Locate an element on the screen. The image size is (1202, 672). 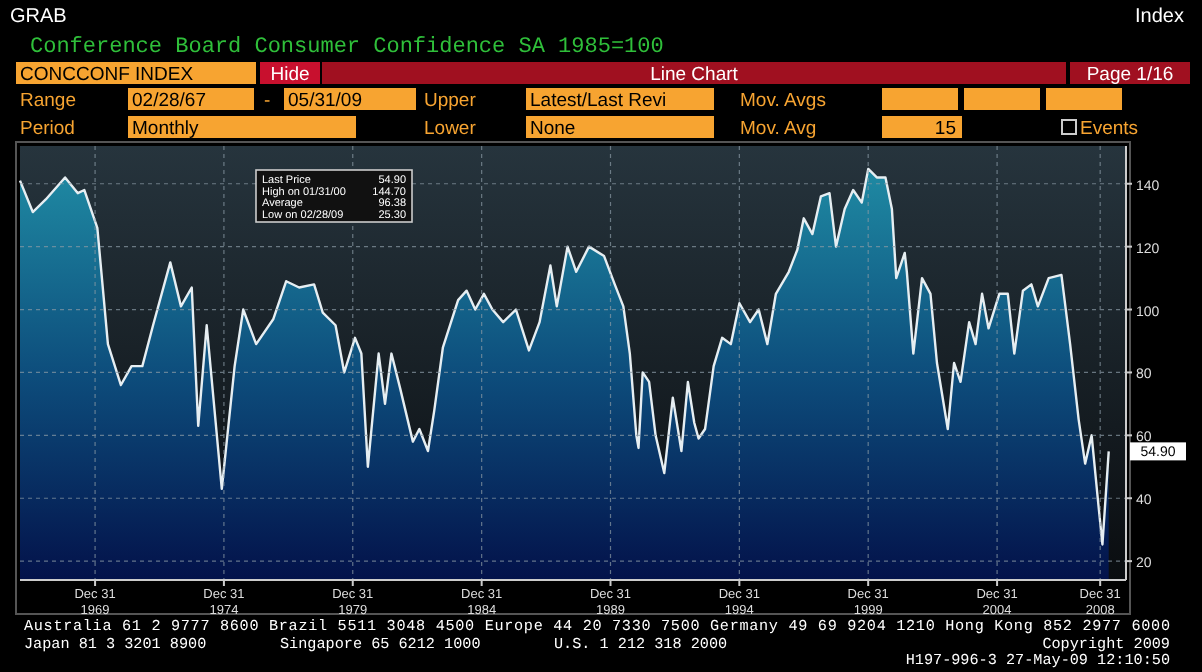
text: Range is located at coordinates (48, 101).